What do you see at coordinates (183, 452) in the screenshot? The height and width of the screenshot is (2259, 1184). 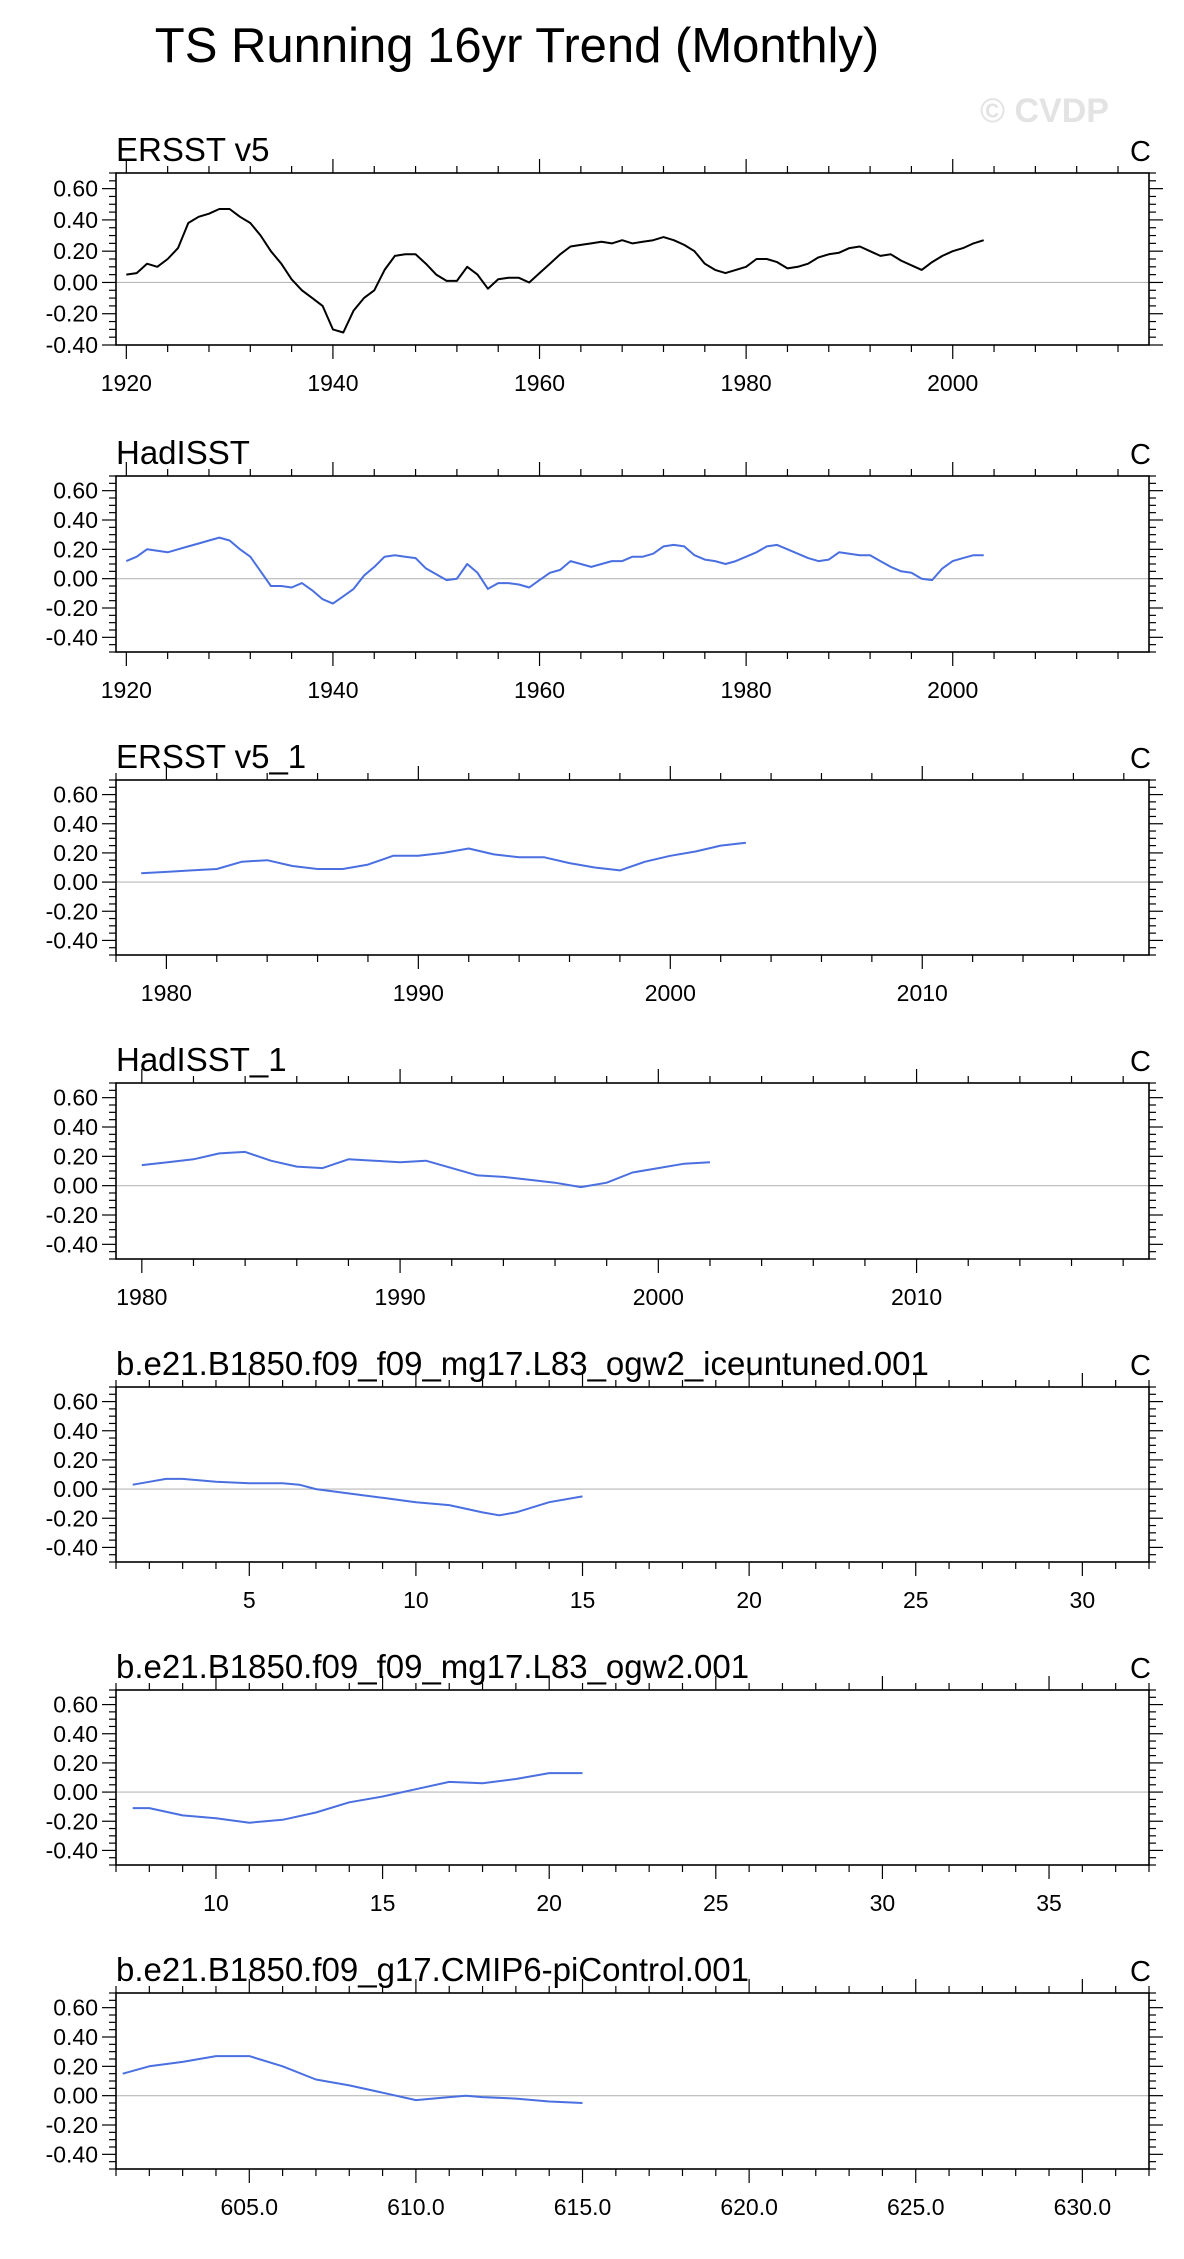 I see `panel-title: HadISST` at bounding box center [183, 452].